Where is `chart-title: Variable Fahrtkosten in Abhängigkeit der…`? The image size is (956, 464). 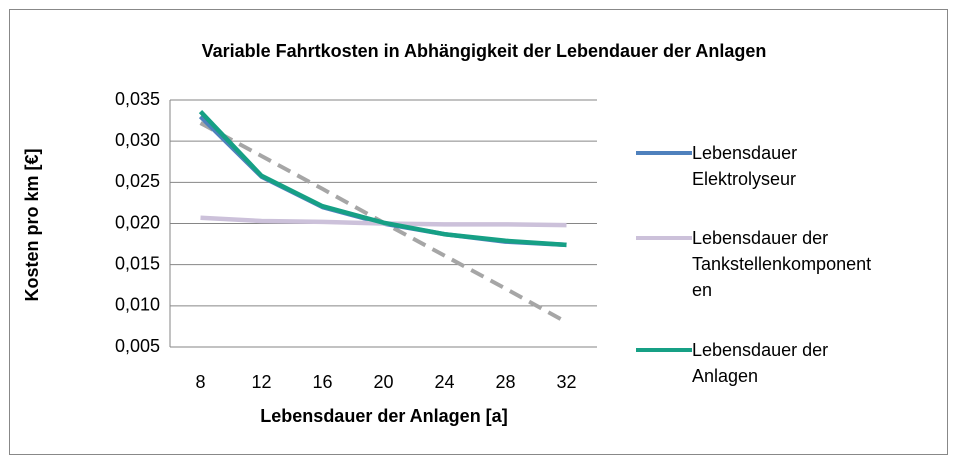
chart-title: Variable Fahrtkosten in Abhängigkeit der… is located at coordinates (484, 51).